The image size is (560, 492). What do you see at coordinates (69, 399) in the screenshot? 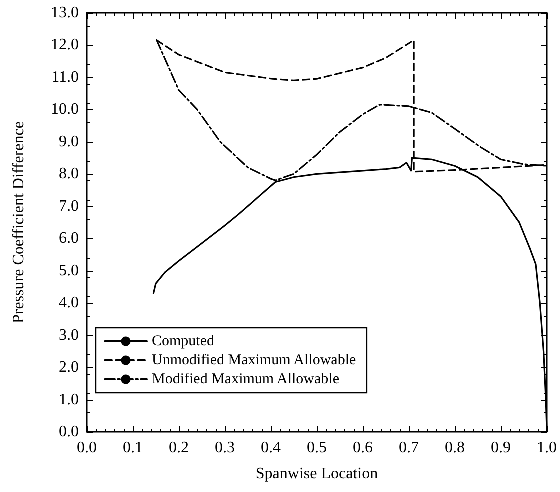
I see `y-tick-label: 1.0` at bounding box center [69, 399].